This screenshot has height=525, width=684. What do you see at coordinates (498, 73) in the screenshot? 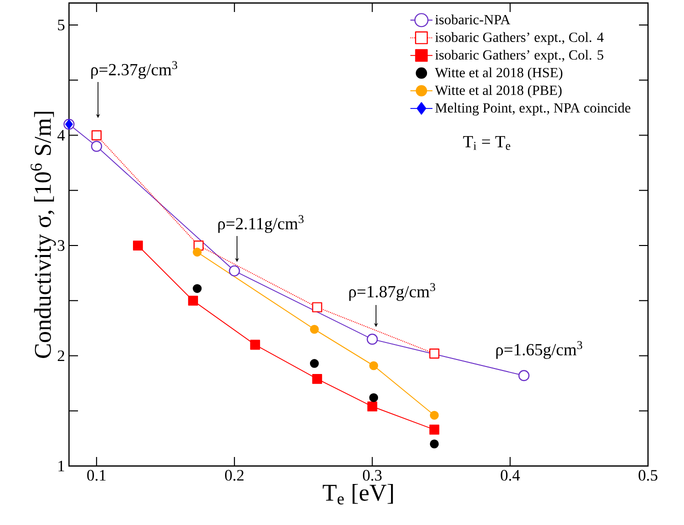
I see `legend-label: Witte et al 2018 (HSE)` at bounding box center [498, 73].